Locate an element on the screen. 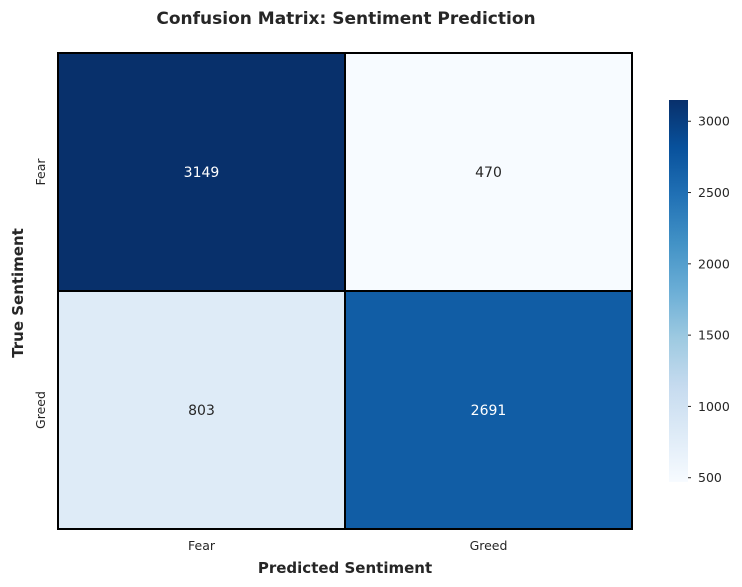 The image size is (742, 587). cell-value-label: 2691 is located at coordinates (489, 411).